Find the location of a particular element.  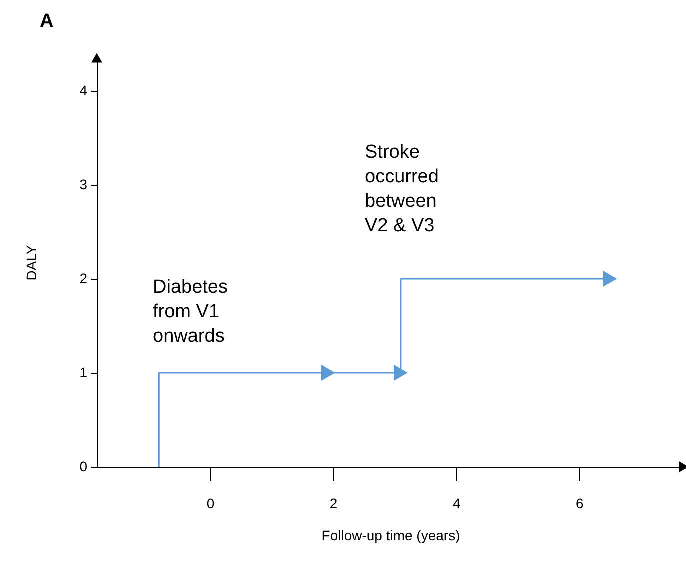

chart-title: A is located at coordinates (47, 21).